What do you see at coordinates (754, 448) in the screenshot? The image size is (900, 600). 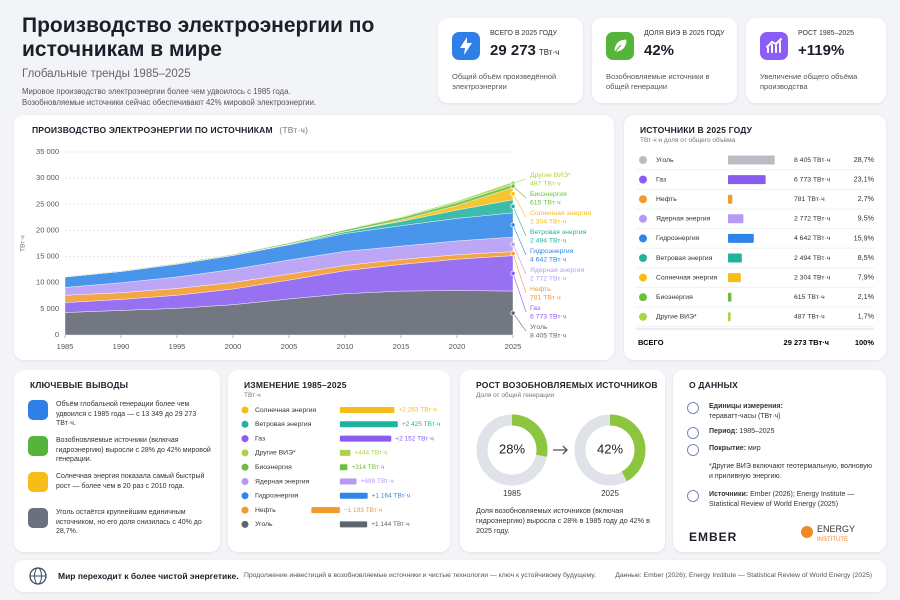 I see `about-text: мир` at bounding box center [754, 448].